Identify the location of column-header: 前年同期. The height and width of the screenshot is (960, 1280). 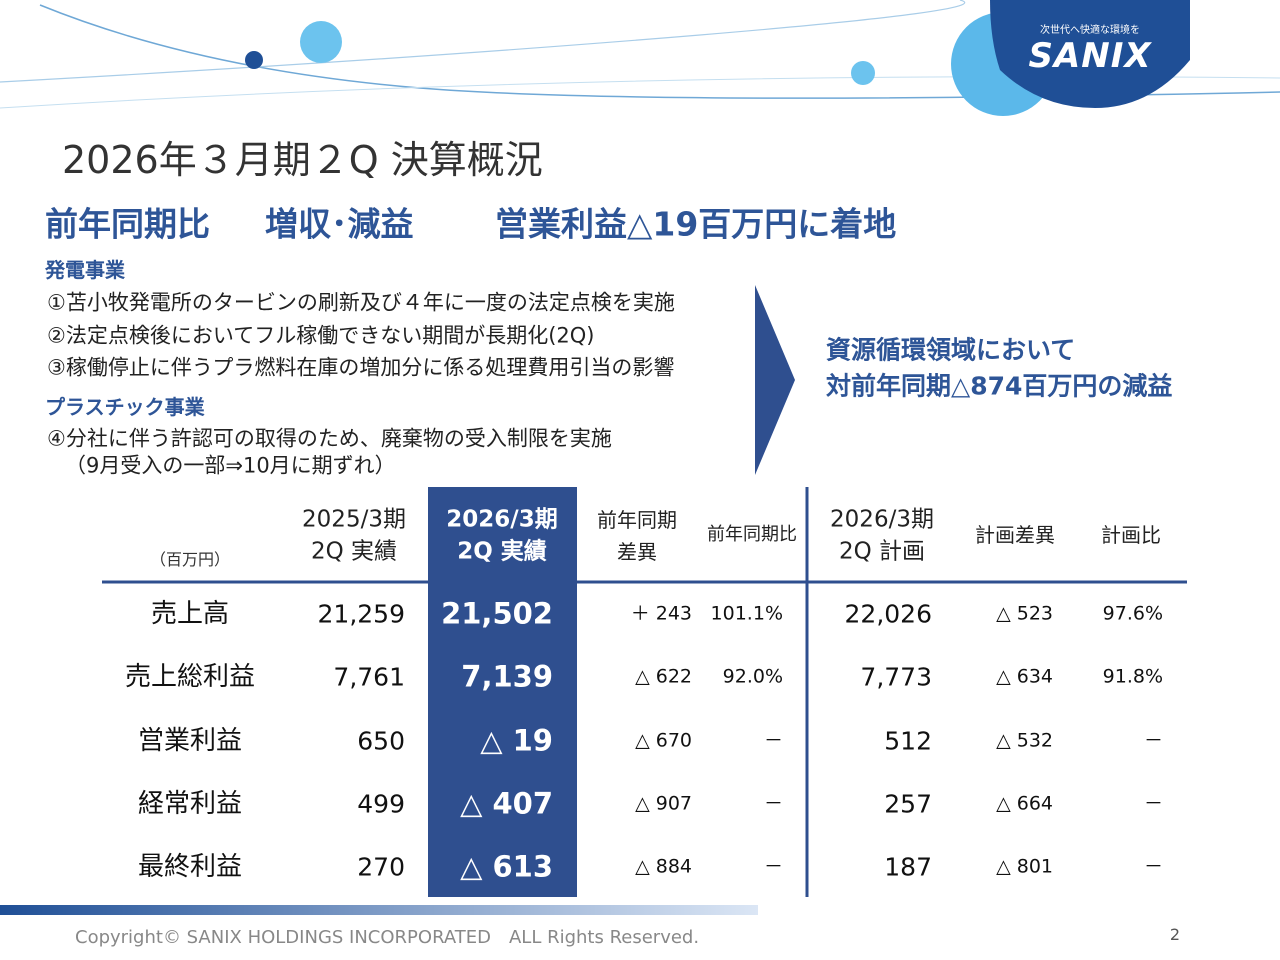
(637, 520).